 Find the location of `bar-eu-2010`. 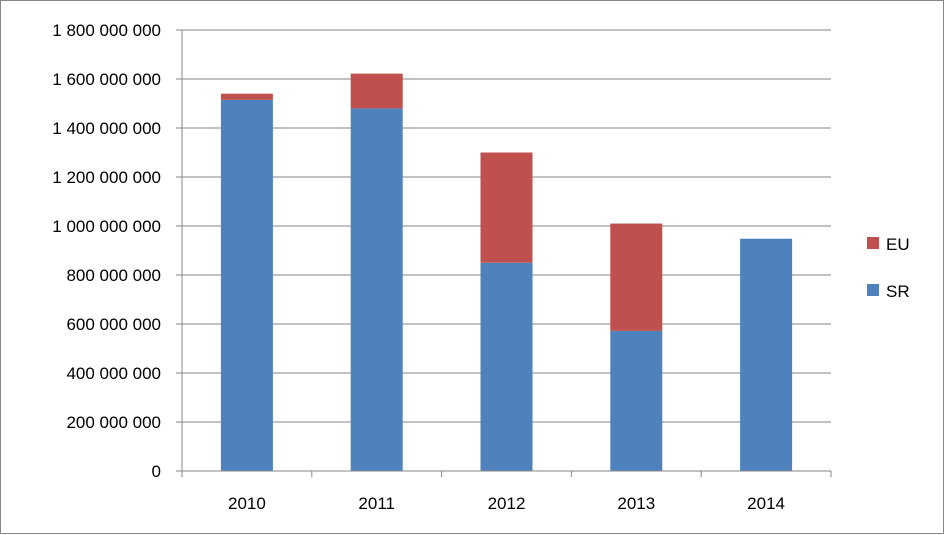

bar-eu-2010 is located at coordinates (246, 96).